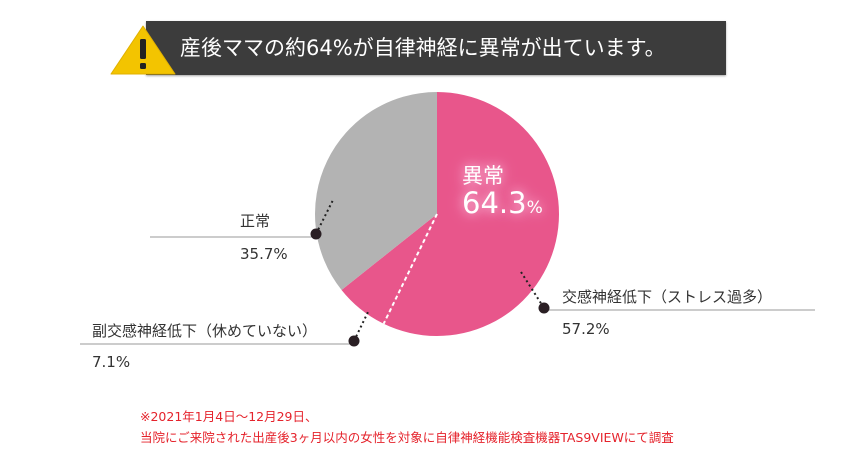 This screenshot has width=860, height=464. What do you see at coordinates (354, 341) in the screenshot?
I see `leader-dot-parasympathetic` at bounding box center [354, 341].